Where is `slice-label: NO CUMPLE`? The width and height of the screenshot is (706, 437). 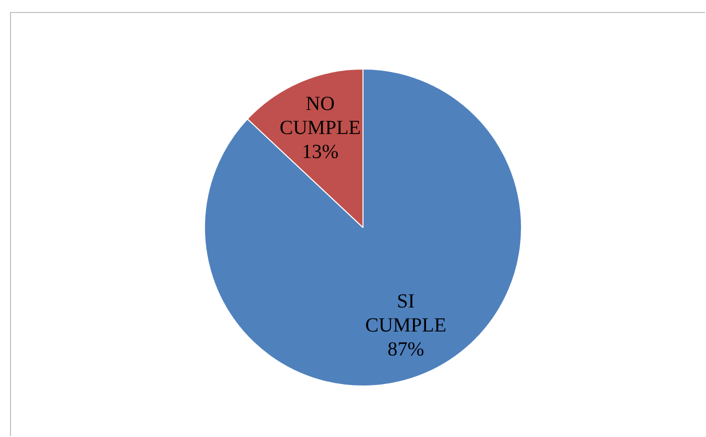
slice-label: NO CUMPLE is located at coordinates (320, 115).